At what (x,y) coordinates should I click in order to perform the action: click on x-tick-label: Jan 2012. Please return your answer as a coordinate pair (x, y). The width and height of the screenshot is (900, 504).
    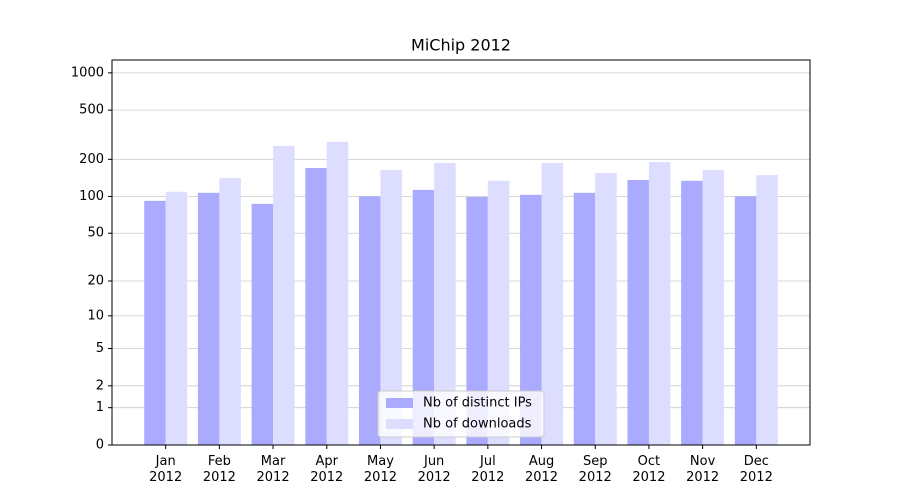
    Looking at the image, I should click on (165, 469).